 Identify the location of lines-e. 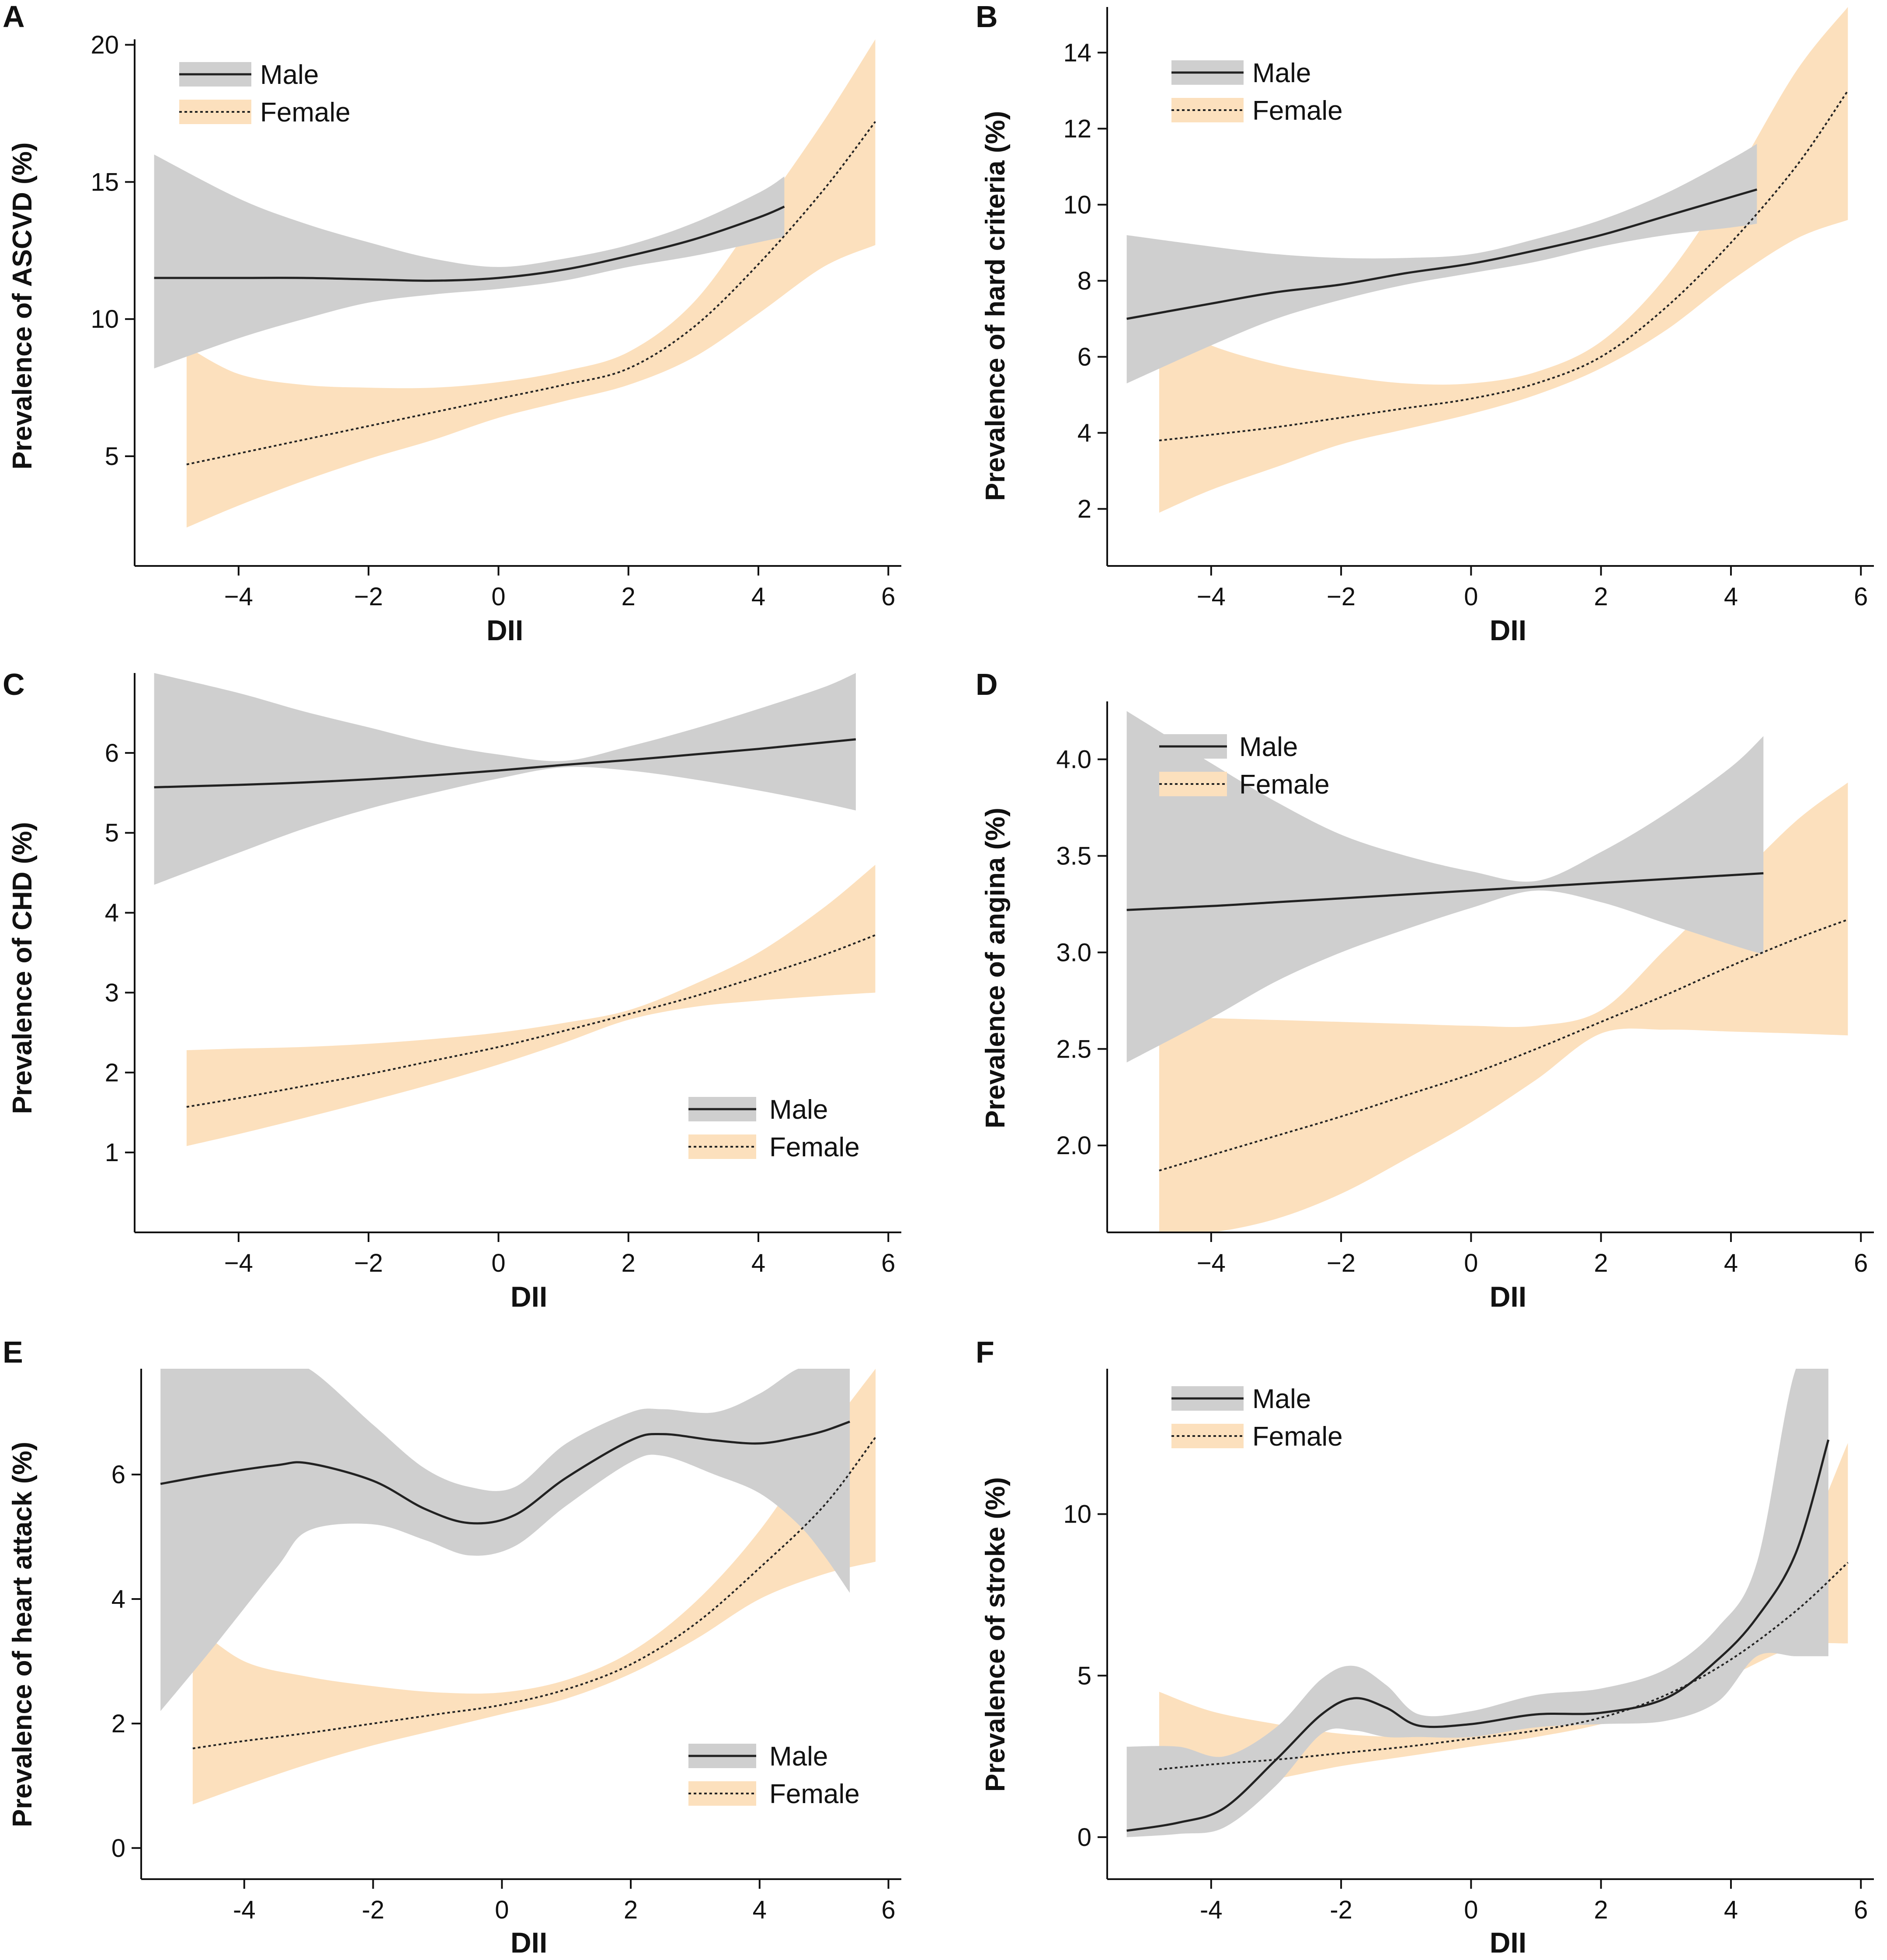
(518, 1585).